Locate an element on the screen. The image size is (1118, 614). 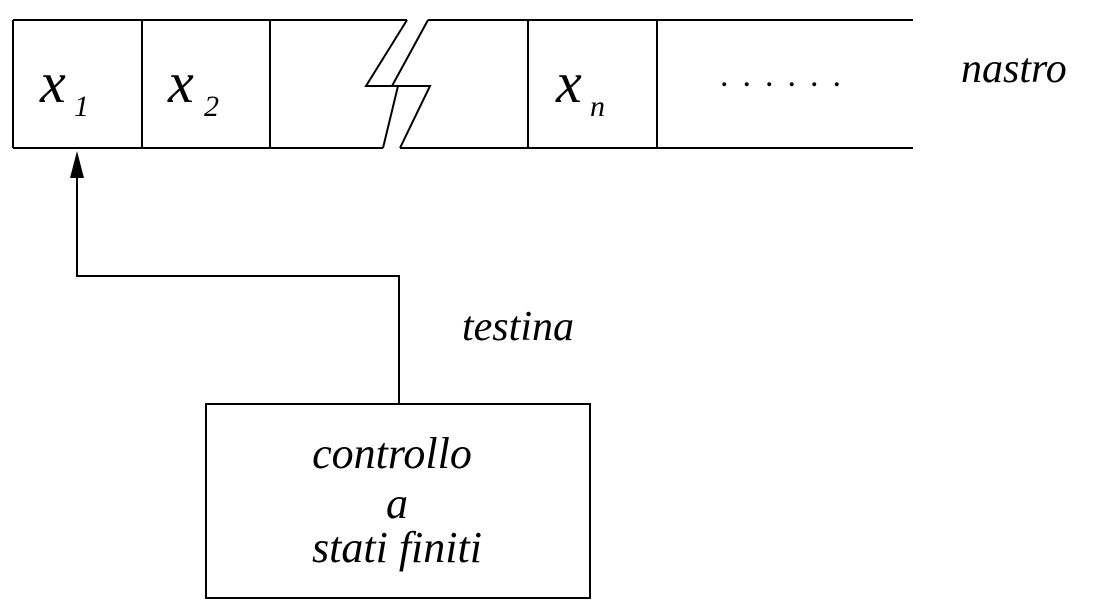
tape-break-right is located at coordinates (411, 84).